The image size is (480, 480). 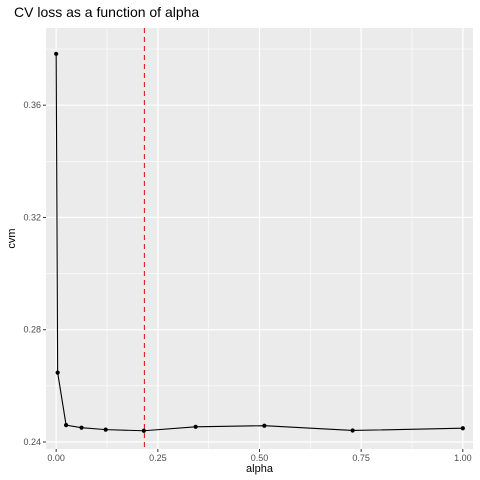 What do you see at coordinates (56, 458) in the screenshot?
I see `x-tick-label: 0.00` at bounding box center [56, 458].